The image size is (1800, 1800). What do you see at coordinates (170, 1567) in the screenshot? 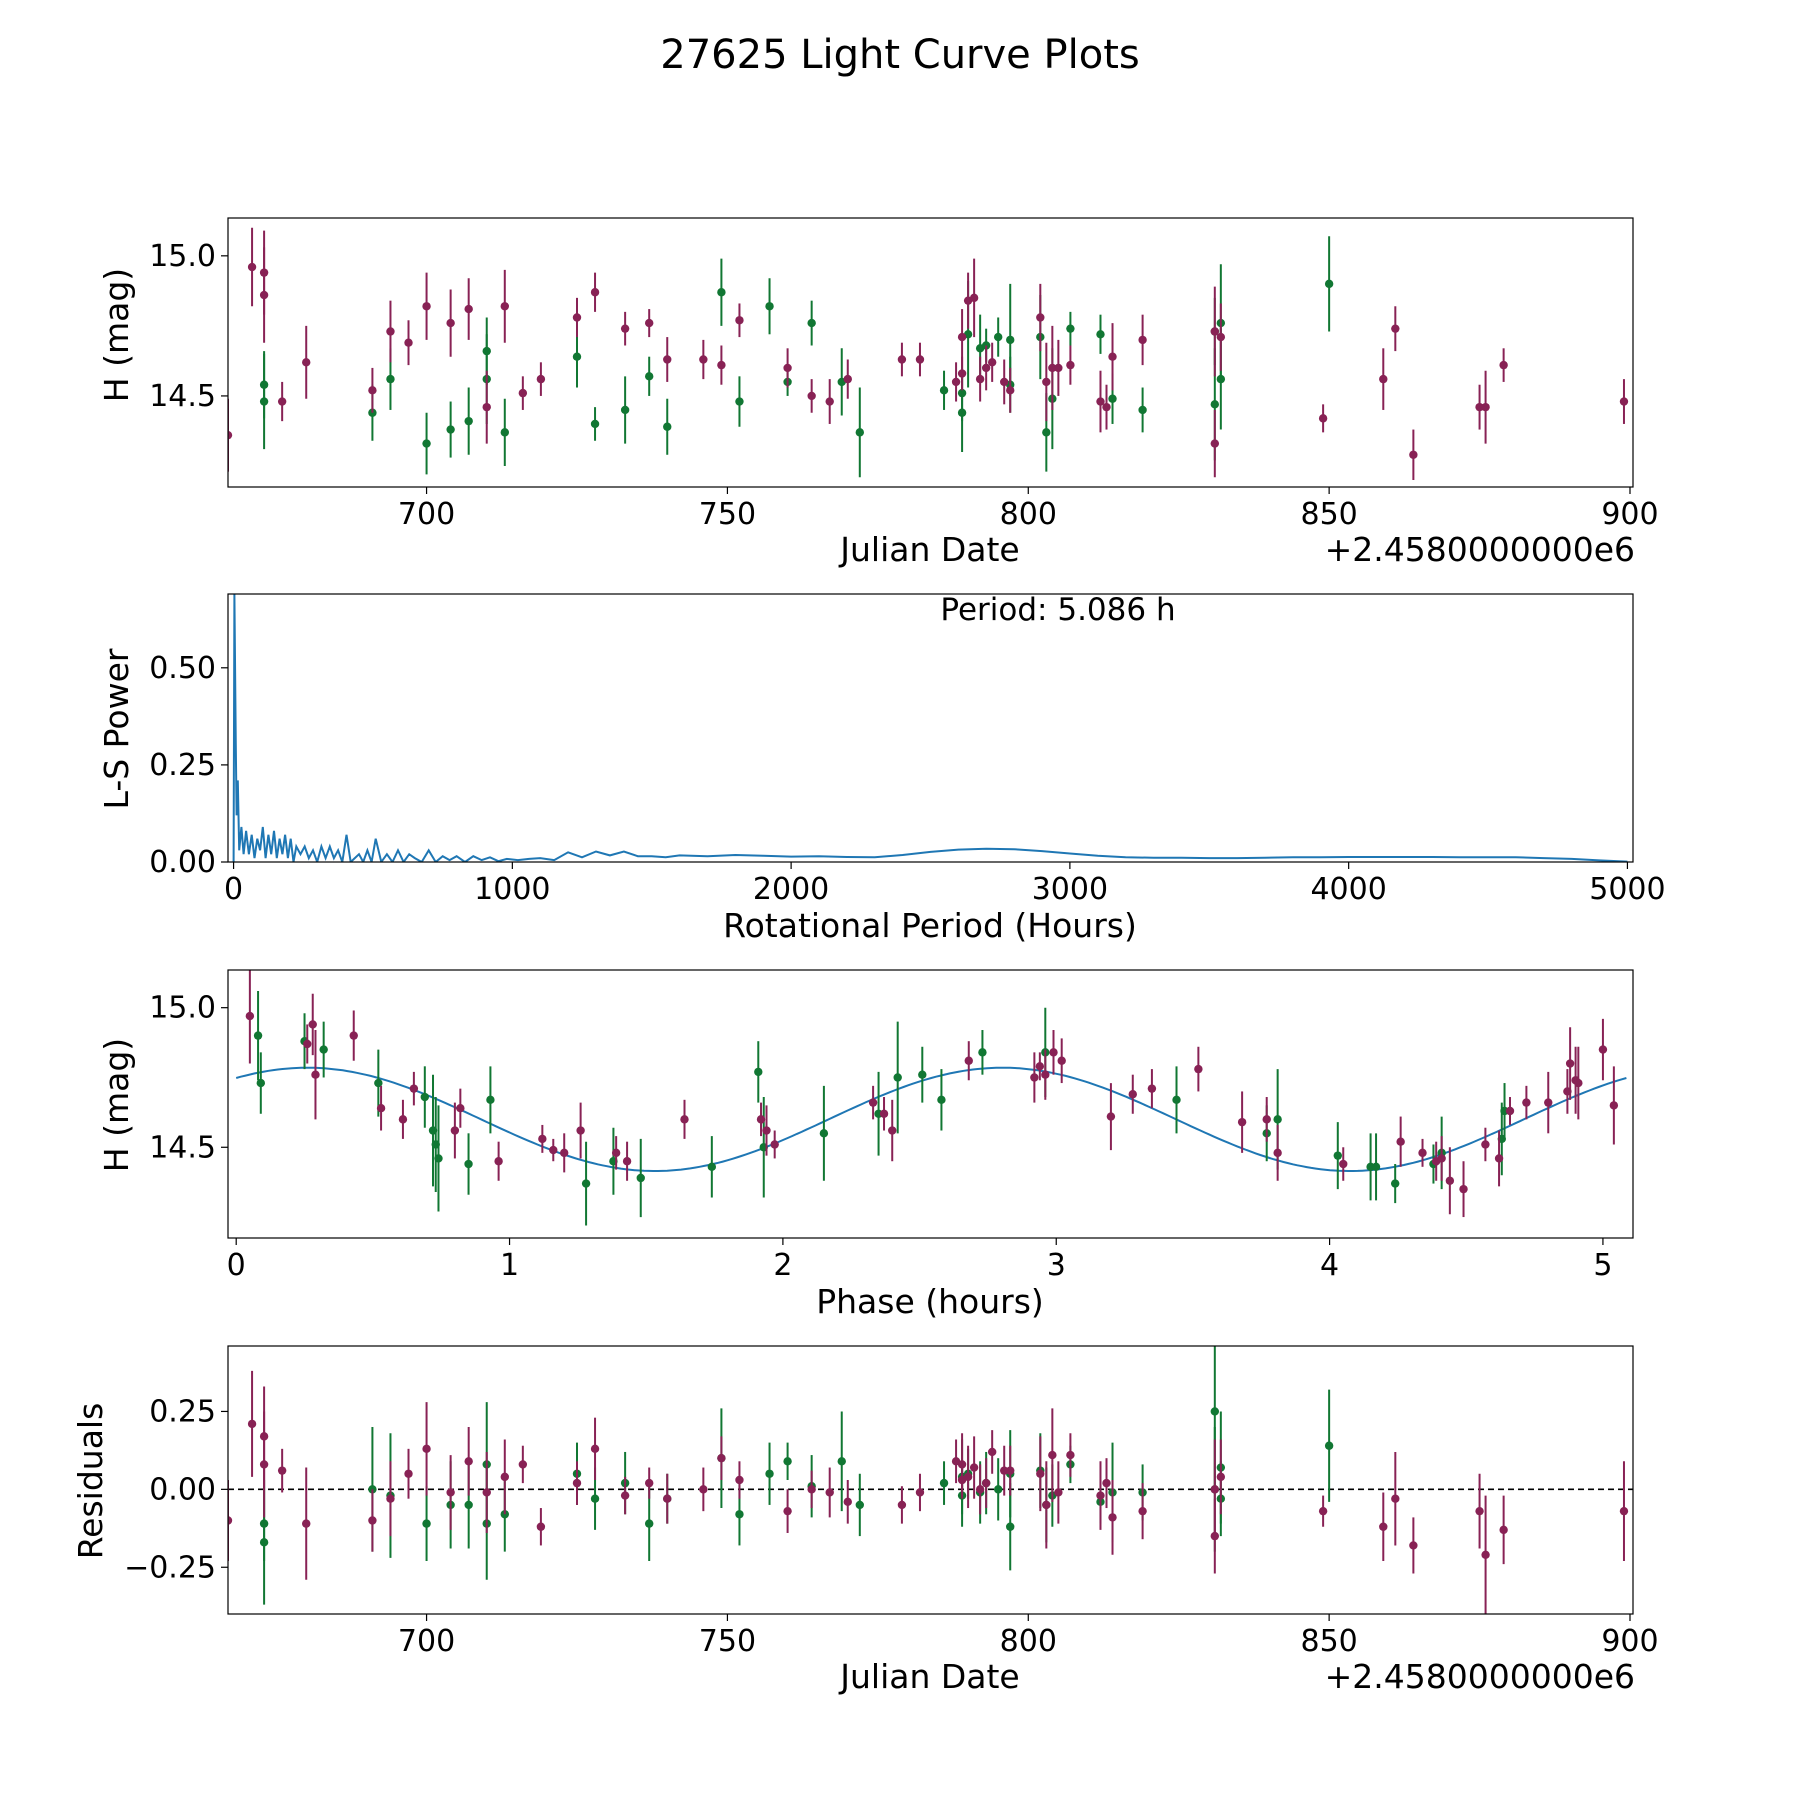
I see `y-tick-label: −0.25` at bounding box center [170, 1567].